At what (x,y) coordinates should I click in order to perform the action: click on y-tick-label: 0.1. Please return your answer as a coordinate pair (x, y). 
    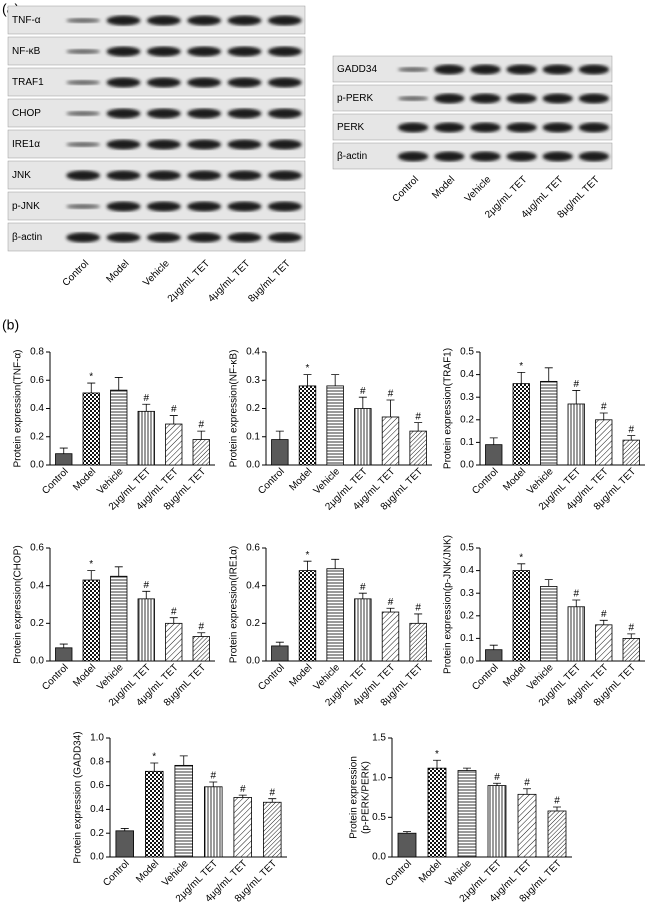
    Looking at the image, I should click on (253, 436).